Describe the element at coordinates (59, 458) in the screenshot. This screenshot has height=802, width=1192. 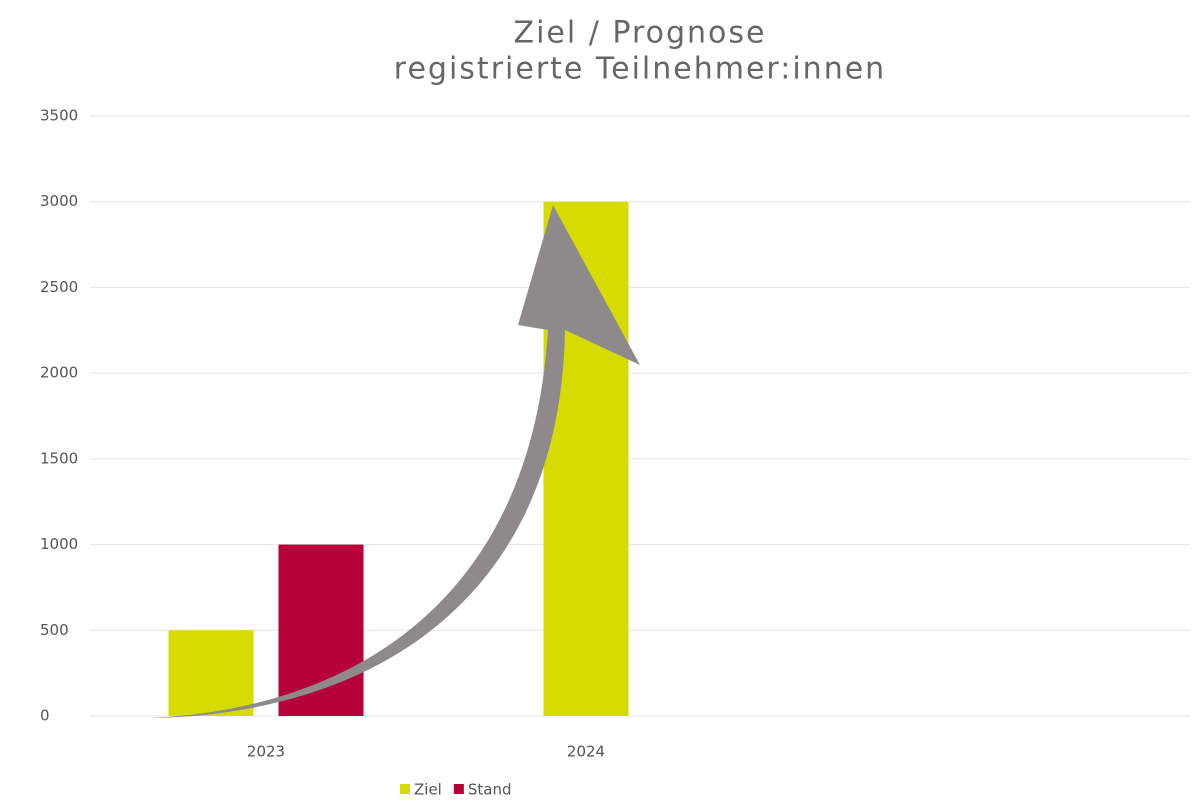
I see `y-tick-label: 1500` at that location.